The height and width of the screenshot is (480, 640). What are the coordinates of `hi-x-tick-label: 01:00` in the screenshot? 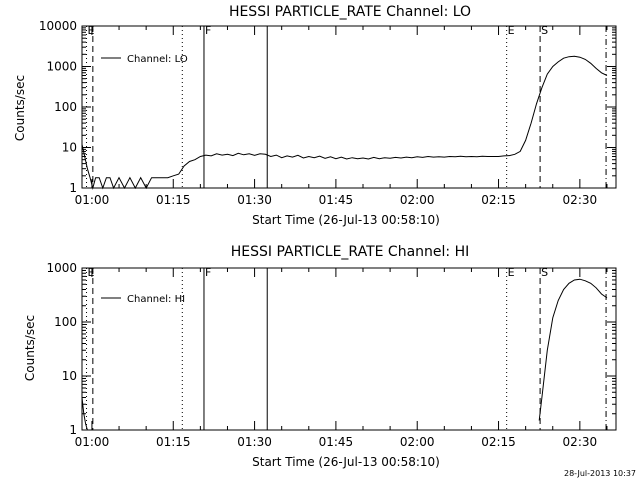 It's located at (92, 442).